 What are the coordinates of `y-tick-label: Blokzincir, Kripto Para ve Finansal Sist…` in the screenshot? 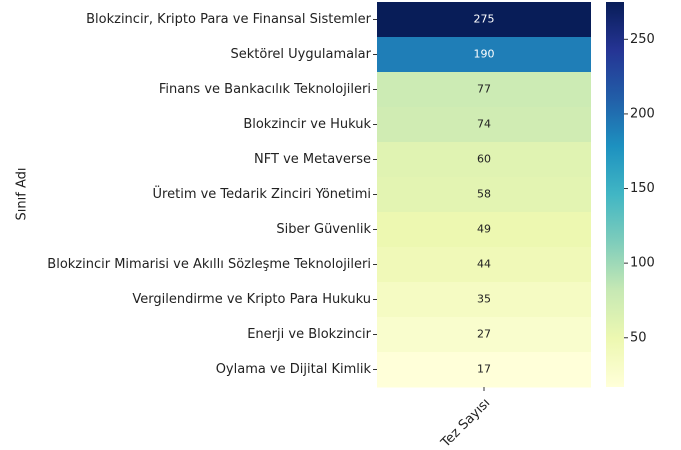 It's located at (229, 19).